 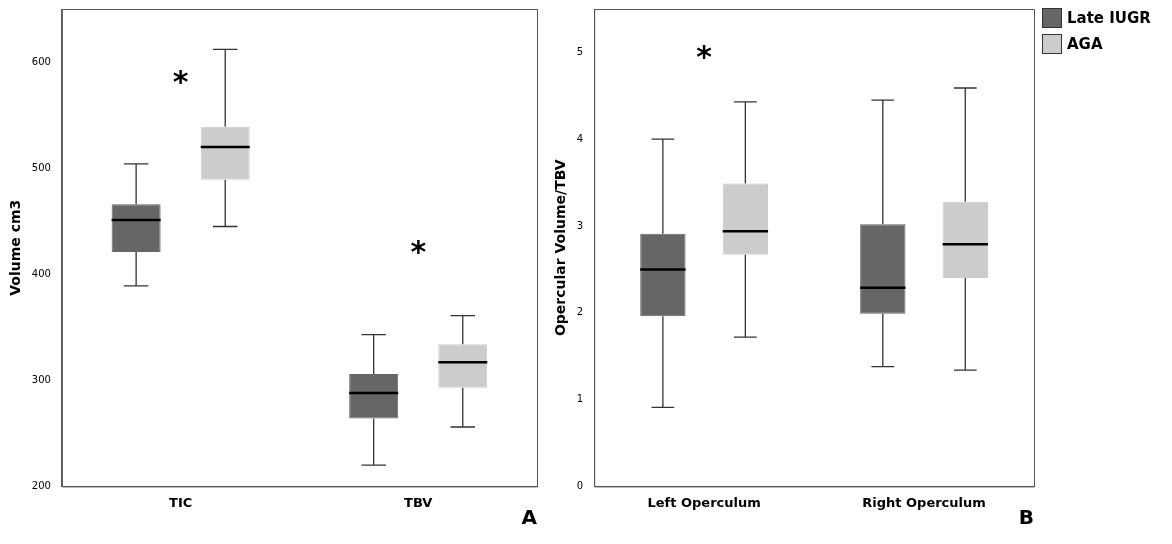 I want to click on x-tick-label: TBV, so click(x=418, y=502).